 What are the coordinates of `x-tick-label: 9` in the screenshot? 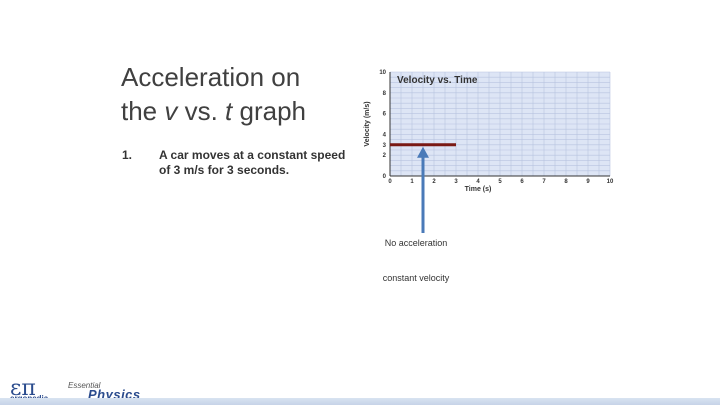 It's located at (588, 182).